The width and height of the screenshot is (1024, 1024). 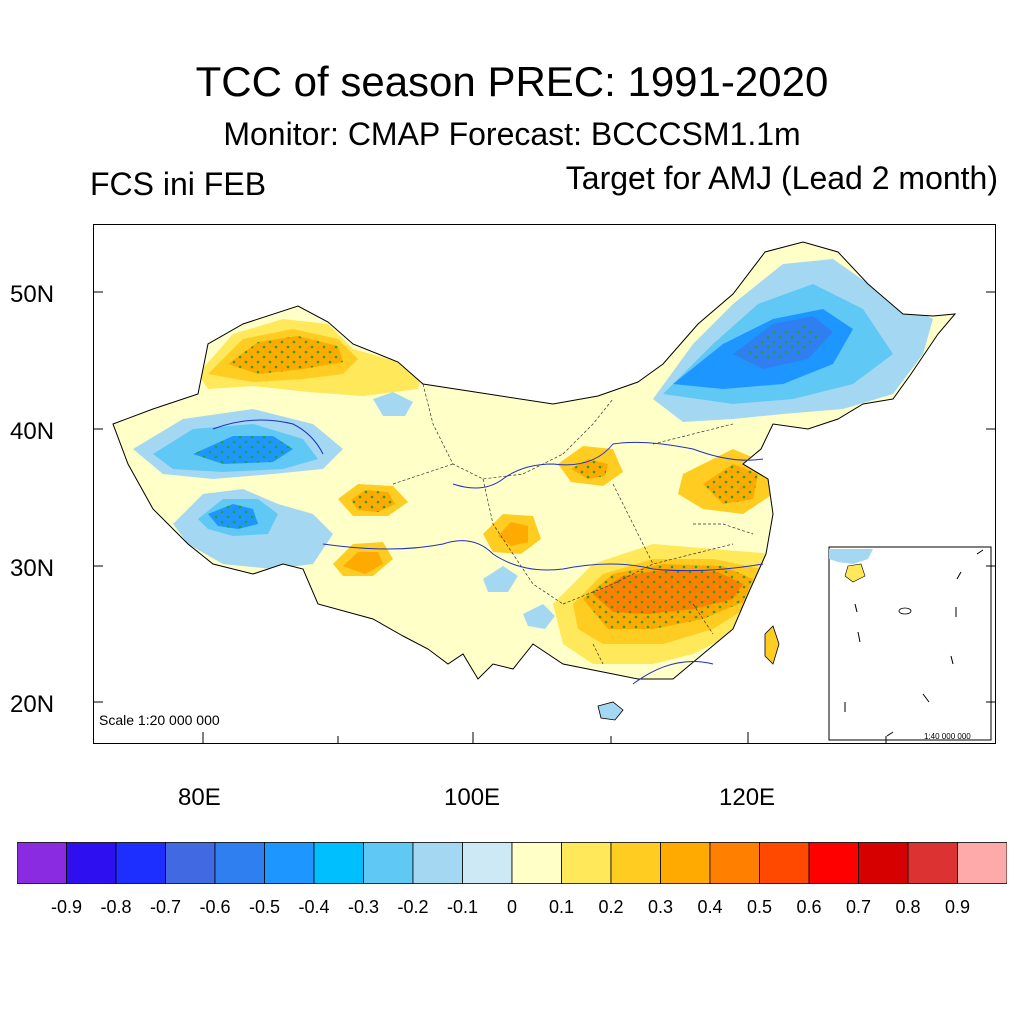 What do you see at coordinates (512, 81) in the screenshot?
I see `map-title: TCC of season PREC: 1991-2020` at bounding box center [512, 81].